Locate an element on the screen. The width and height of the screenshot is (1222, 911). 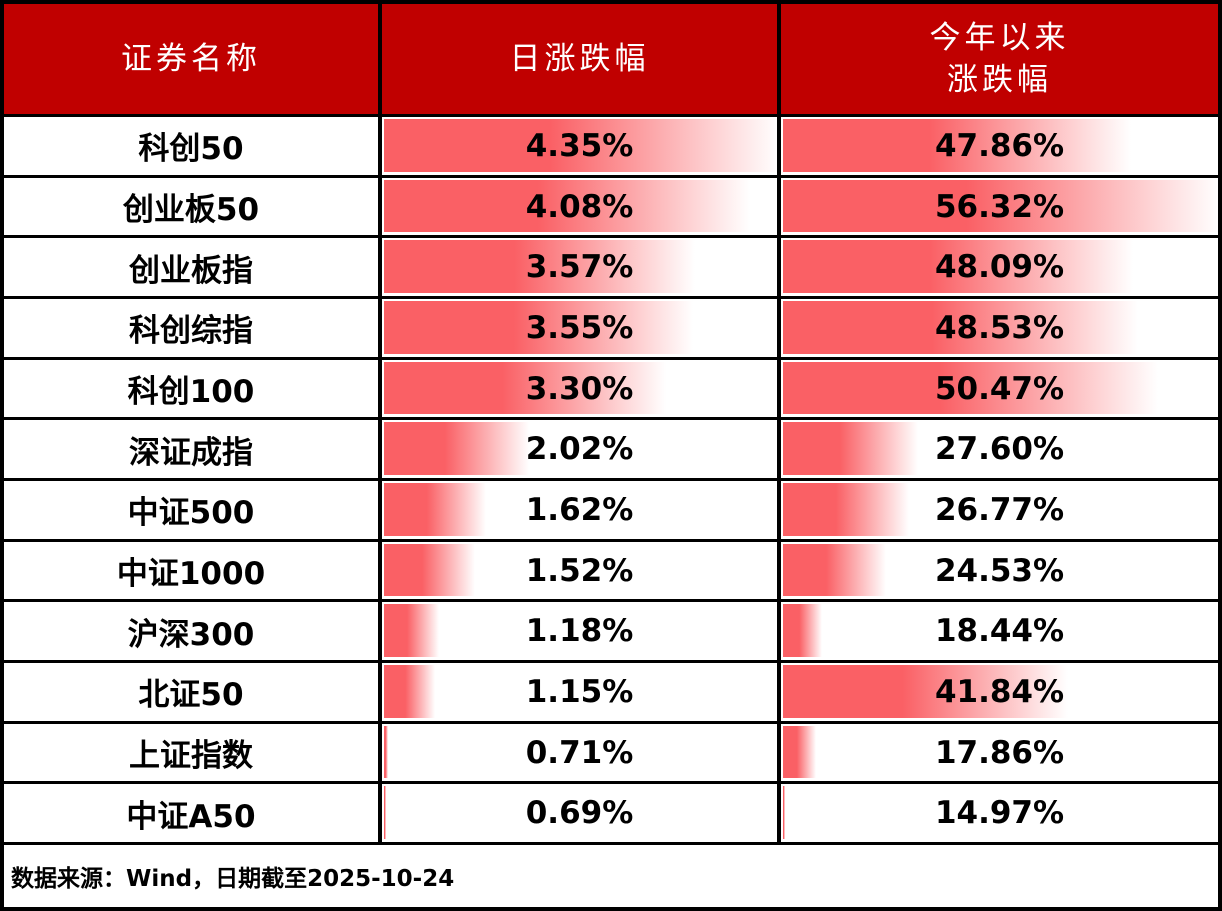
daily-change-cell: 1.15% is located at coordinates (577, 692).